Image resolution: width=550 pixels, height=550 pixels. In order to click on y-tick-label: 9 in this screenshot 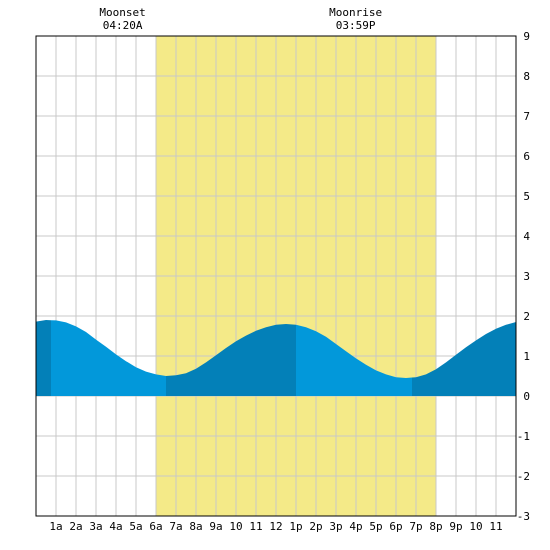, I will do `click(526, 36)`.